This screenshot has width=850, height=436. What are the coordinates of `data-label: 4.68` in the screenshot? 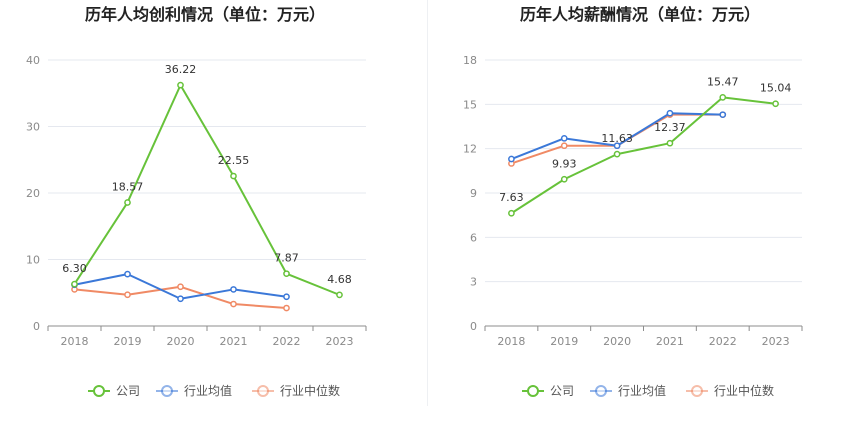 It's located at (339, 279).